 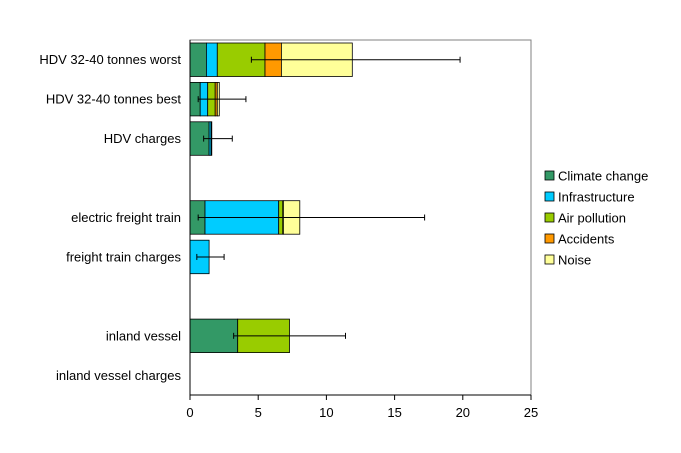 I want to click on category-label: HDV 32-40 tonnes best, so click(x=114, y=99).